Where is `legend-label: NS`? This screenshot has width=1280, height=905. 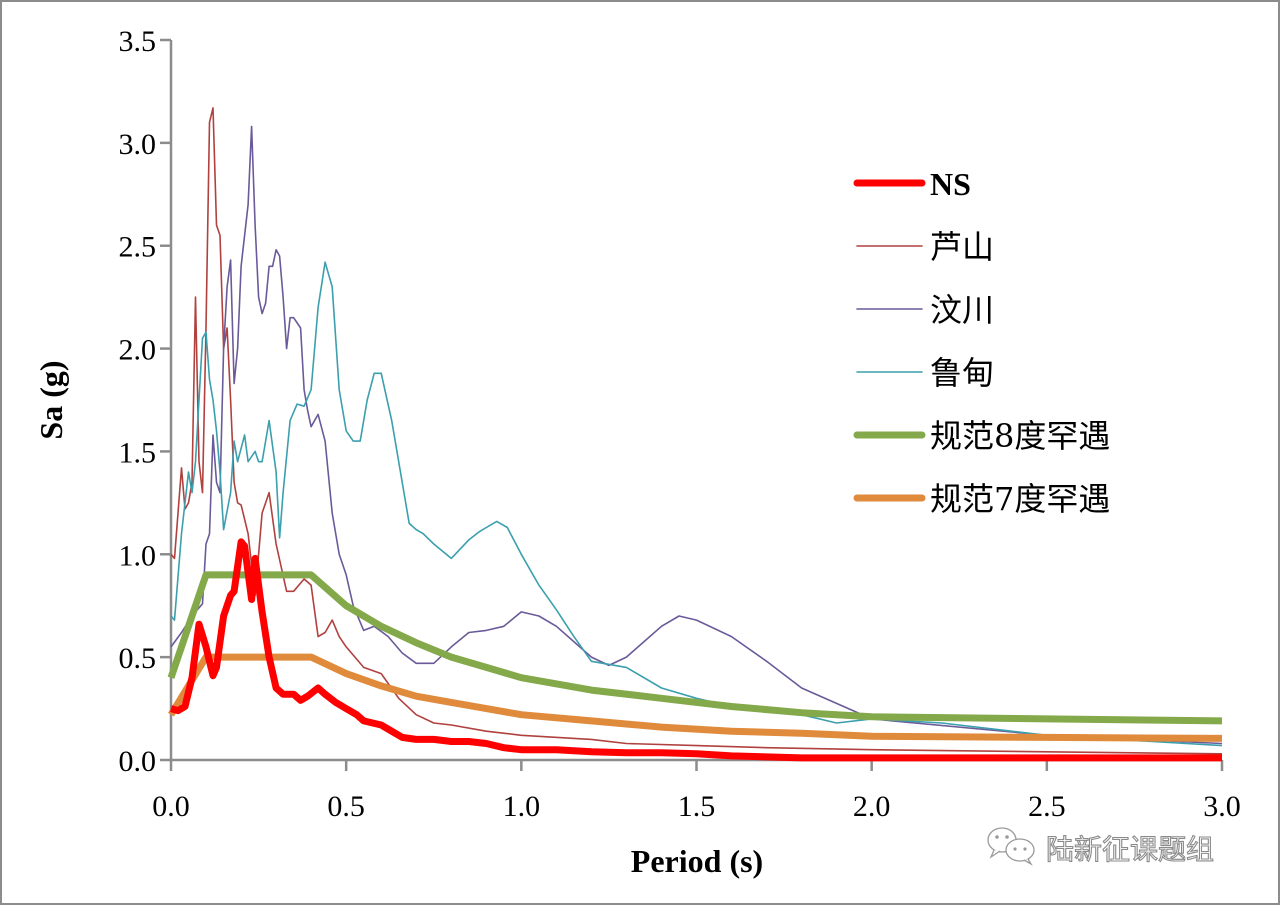 legend-label: NS is located at coordinates (950, 184).